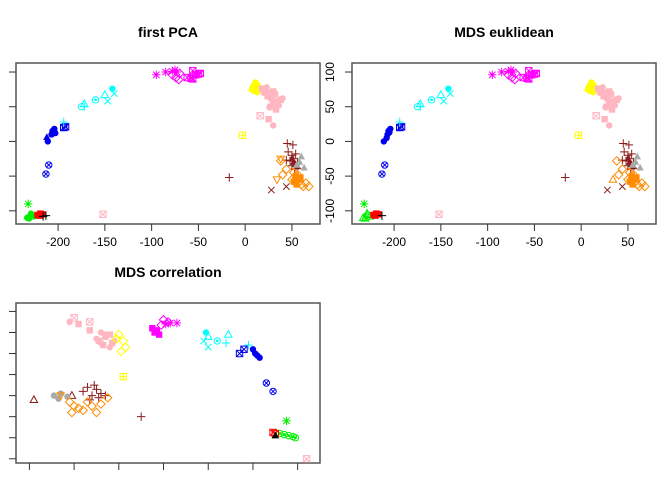 The width and height of the screenshot is (672, 480). Describe the element at coordinates (292, 242) in the screenshot. I see `x-tick-label: 50` at that location.